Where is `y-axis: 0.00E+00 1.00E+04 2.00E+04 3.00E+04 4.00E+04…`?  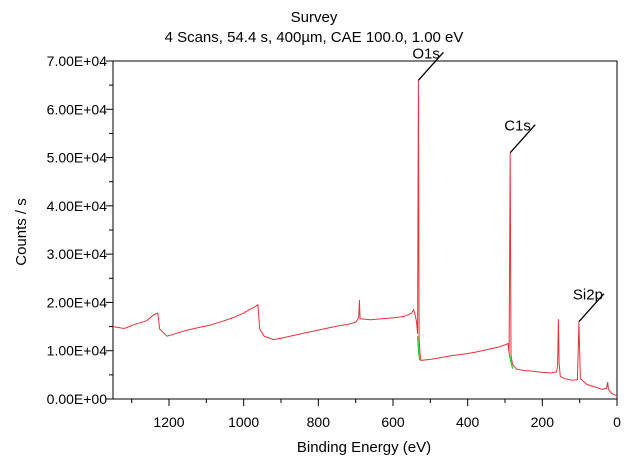 y-axis: 0.00E+00 1.00E+04 2.00E+04 3.00E+04 4.00E+04… is located at coordinates (80, 230).